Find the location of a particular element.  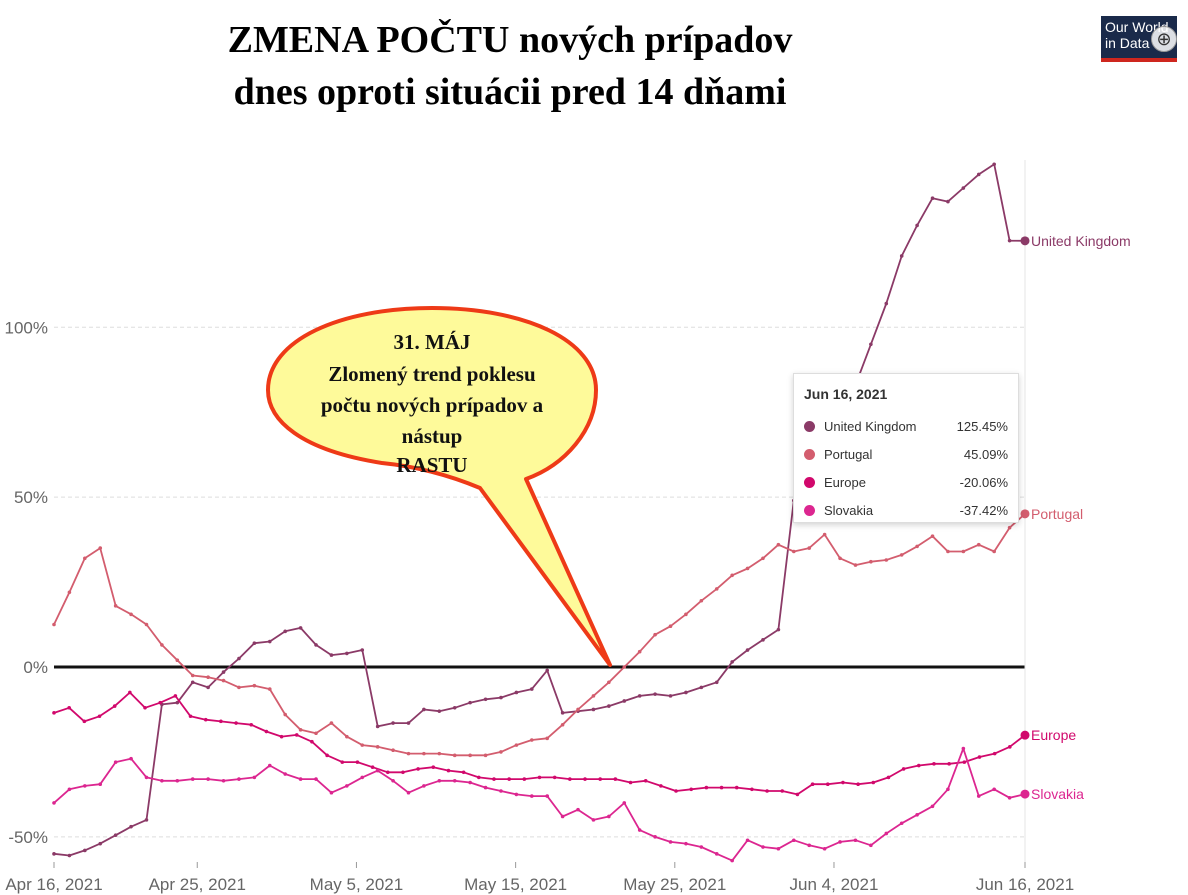

series-slovakia is located at coordinates (541, 804).